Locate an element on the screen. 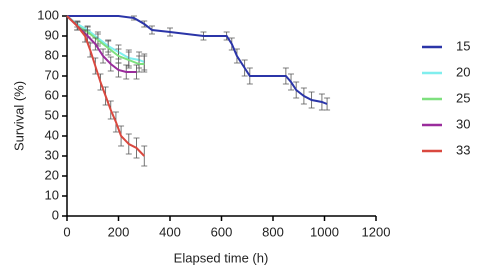  legend-label: 30 is located at coordinates (463, 123).